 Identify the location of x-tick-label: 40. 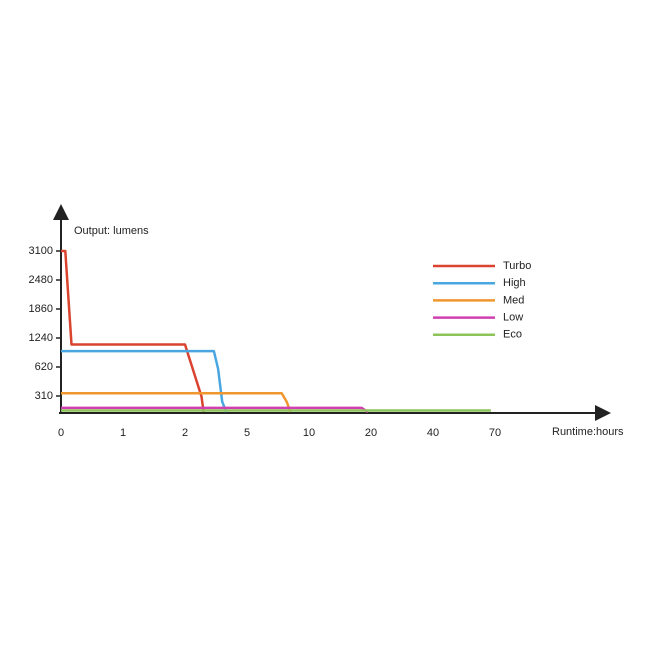
(433, 433).